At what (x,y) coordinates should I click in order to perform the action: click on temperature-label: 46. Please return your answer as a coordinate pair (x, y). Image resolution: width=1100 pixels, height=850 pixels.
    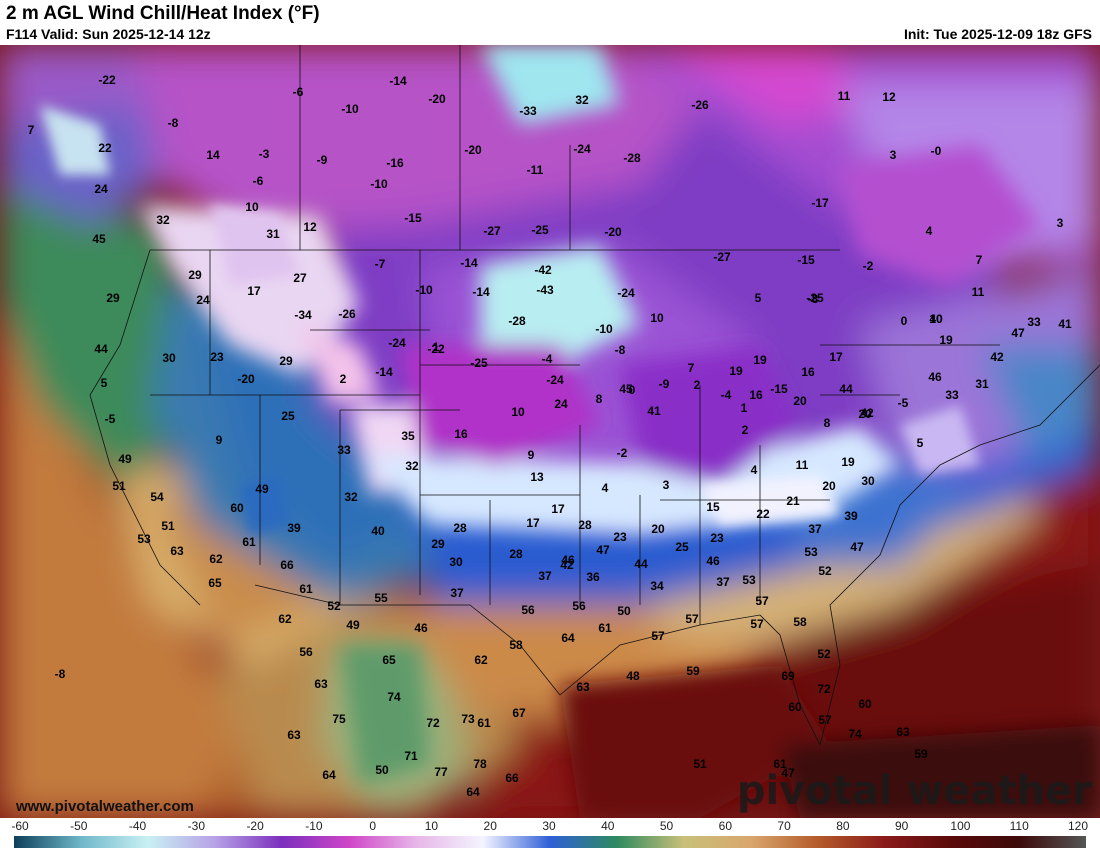
    Looking at the image, I should click on (713, 561).